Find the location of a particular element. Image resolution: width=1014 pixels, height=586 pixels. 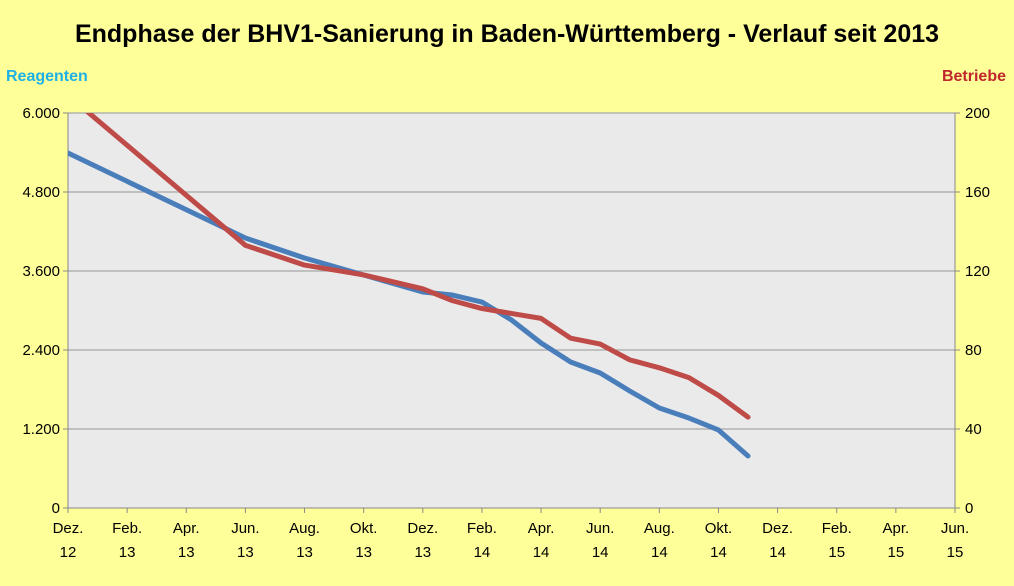

right-tick-label: 0 is located at coordinates (969, 508).